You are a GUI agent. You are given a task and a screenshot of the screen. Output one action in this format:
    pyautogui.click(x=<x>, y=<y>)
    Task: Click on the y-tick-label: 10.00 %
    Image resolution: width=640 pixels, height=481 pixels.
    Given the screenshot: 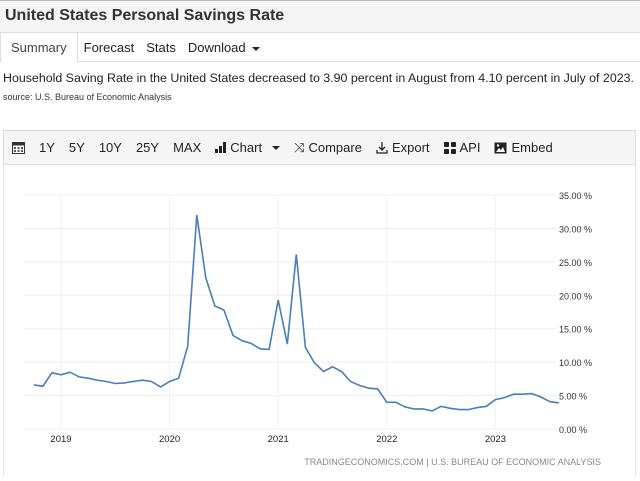 What is the action you would take?
    pyautogui.click(x=575, y=363)
    